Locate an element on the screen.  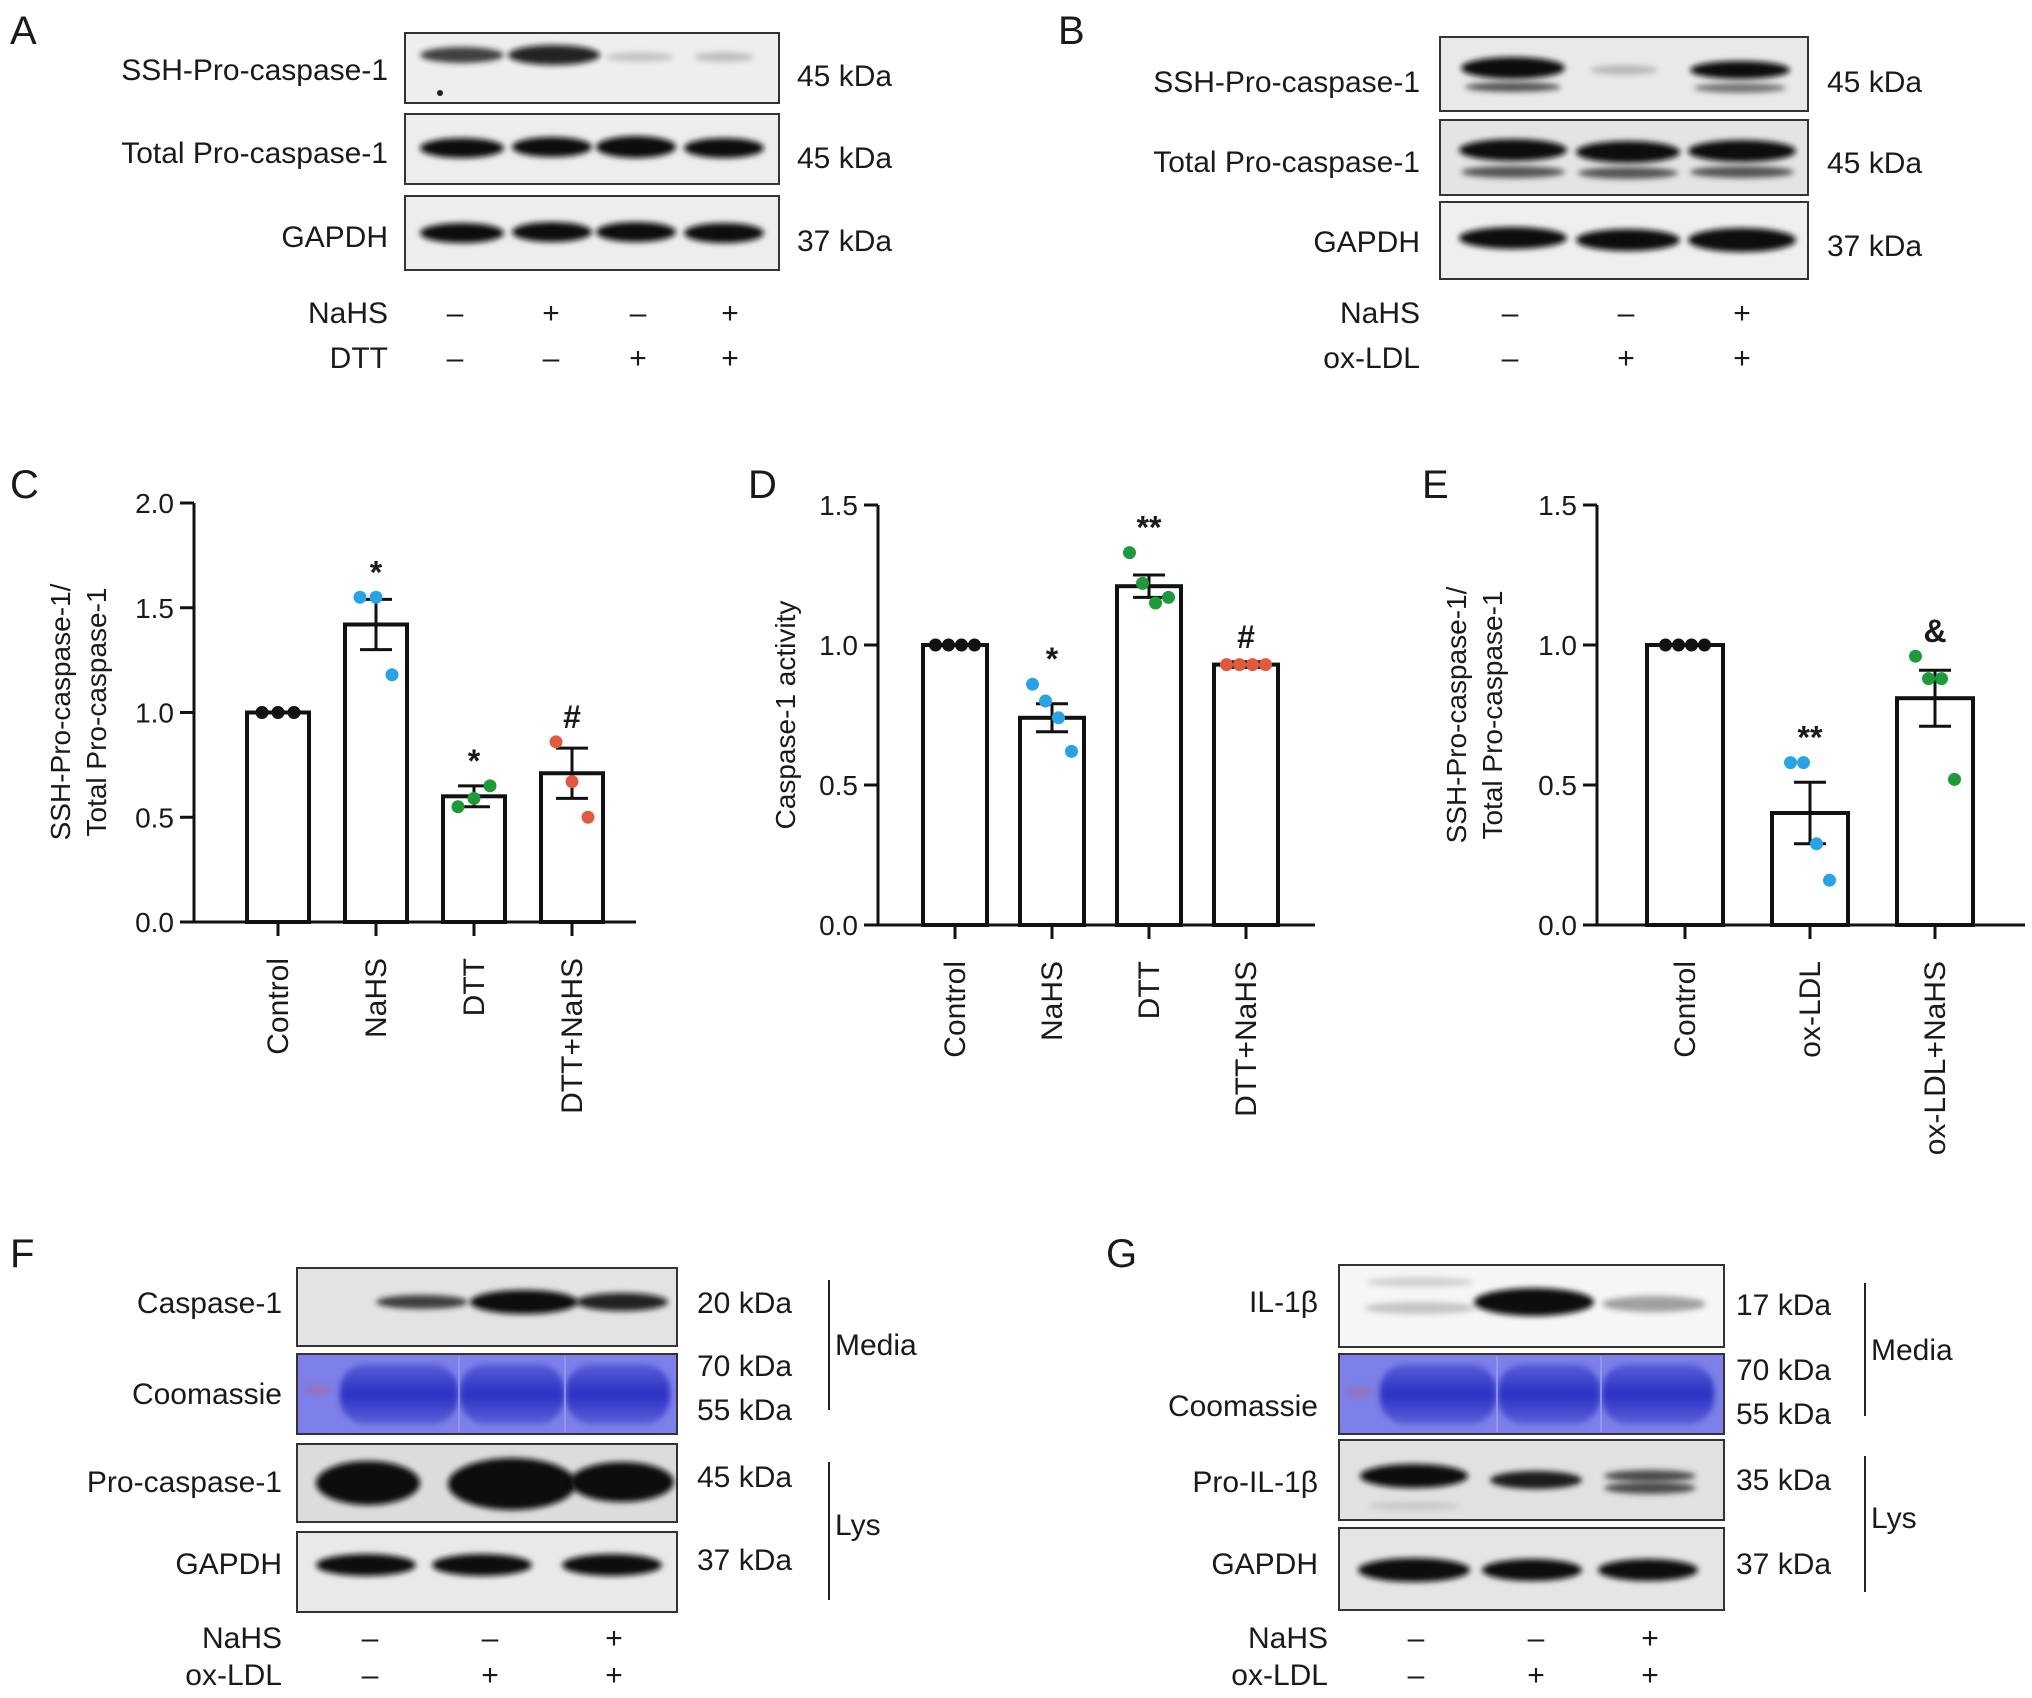
y-axis-label: SSH-Pro-caspase-1/ is located at coordinates (60, 711).